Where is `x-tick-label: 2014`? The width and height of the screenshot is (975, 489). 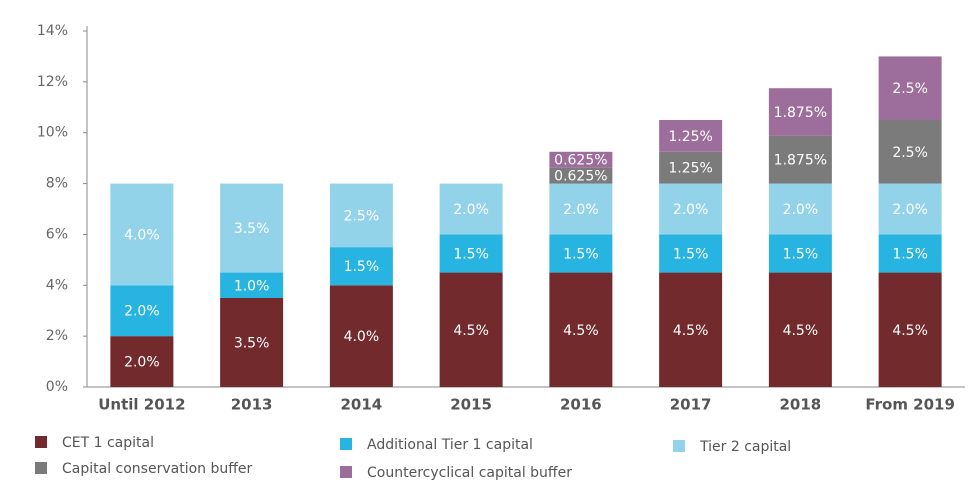 x-tick-label: 2014 is located at coordinates (362, 405).